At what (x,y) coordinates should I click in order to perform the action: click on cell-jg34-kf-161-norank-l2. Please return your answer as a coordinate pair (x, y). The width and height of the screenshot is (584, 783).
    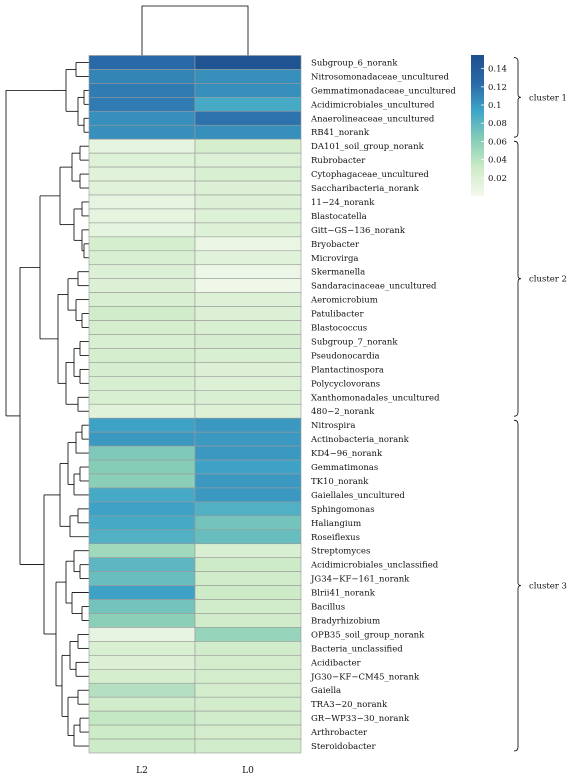
    Looking at the image, I should click on (142, 578).